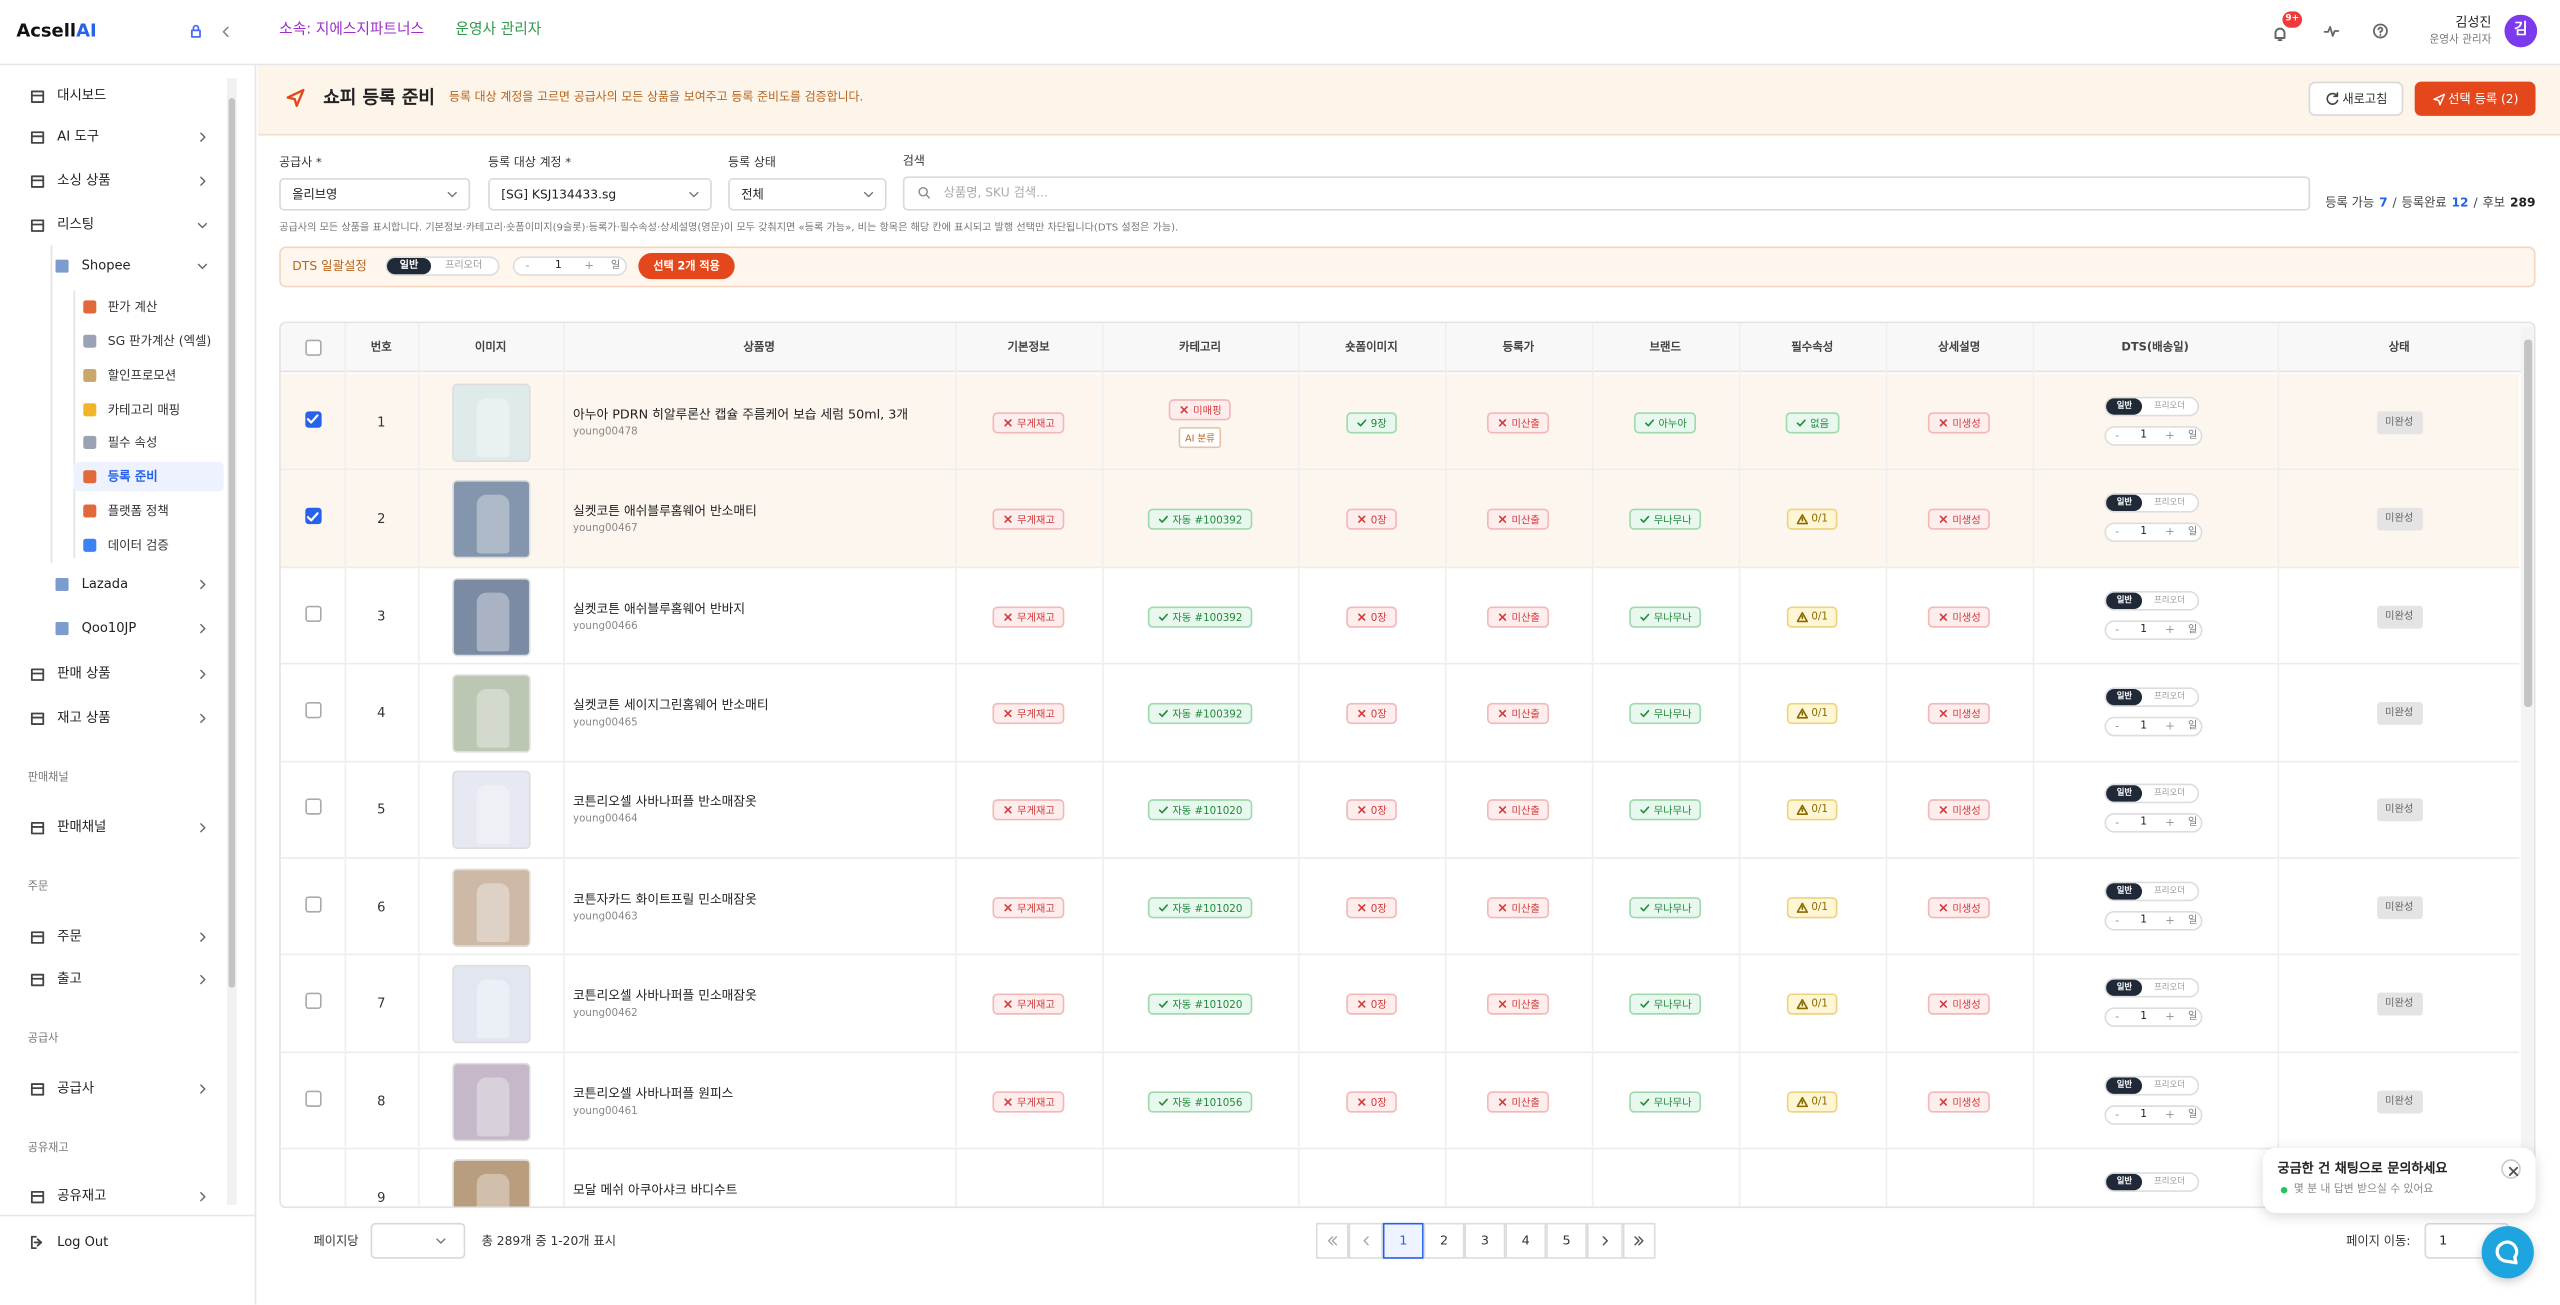  Describe the element at coordinates (82, 94) in the screenshot. I see `nav-item: 대시보드` at that location.